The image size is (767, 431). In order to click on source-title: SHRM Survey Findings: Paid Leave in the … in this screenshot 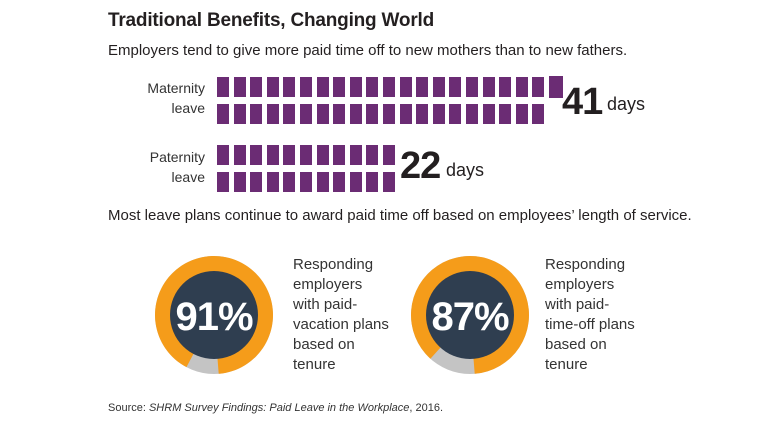, I will do `click(279, 408)`.